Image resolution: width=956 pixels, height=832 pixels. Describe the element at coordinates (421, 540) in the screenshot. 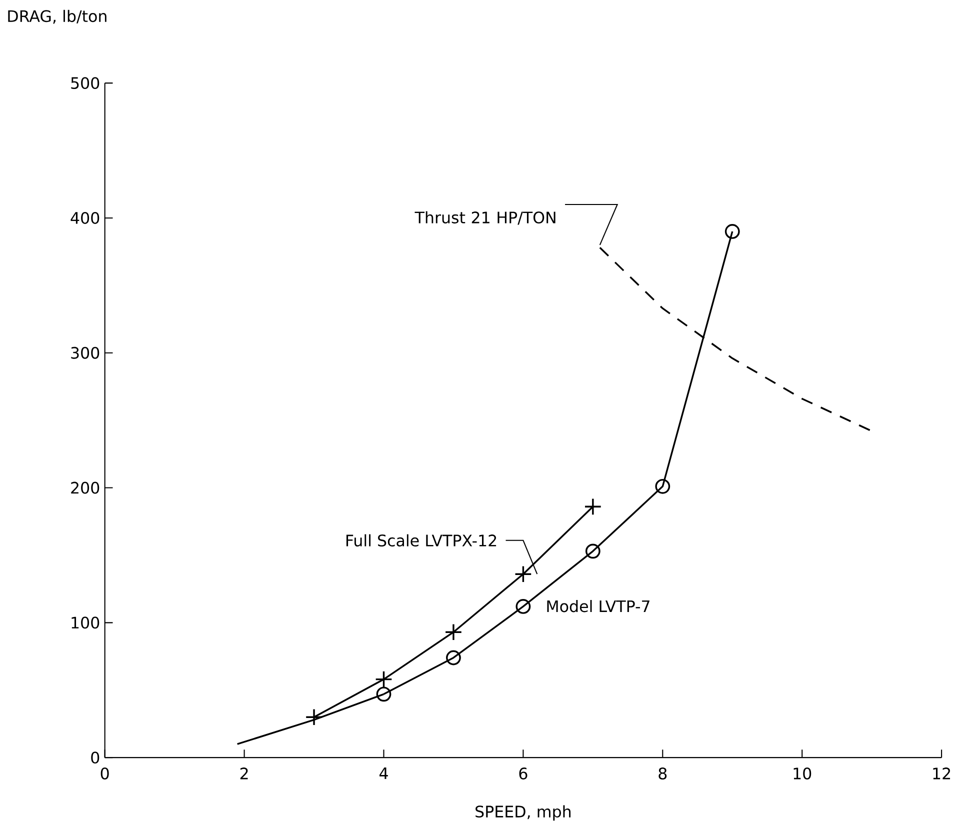

I see `text: Full Scale LVTPX-12` at that location.